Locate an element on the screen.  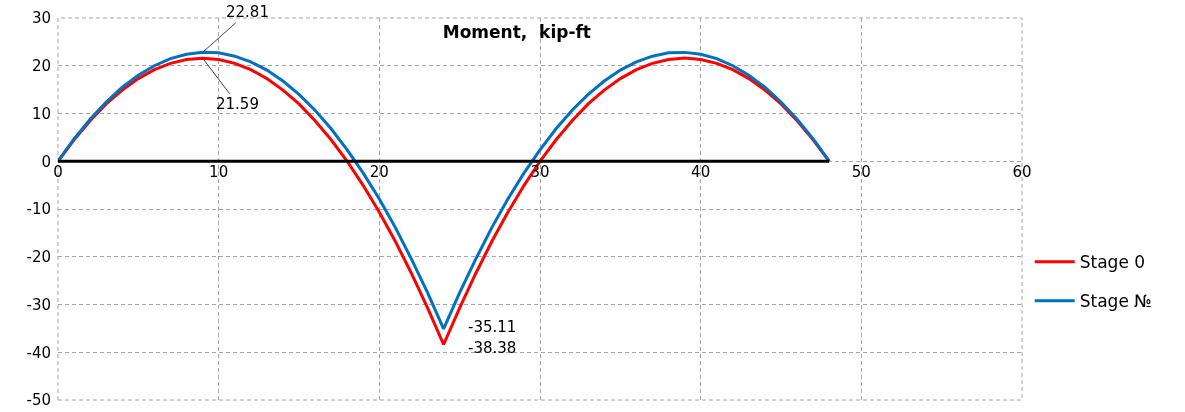
data-label: 21.59 is located at coordinates (237, 104).